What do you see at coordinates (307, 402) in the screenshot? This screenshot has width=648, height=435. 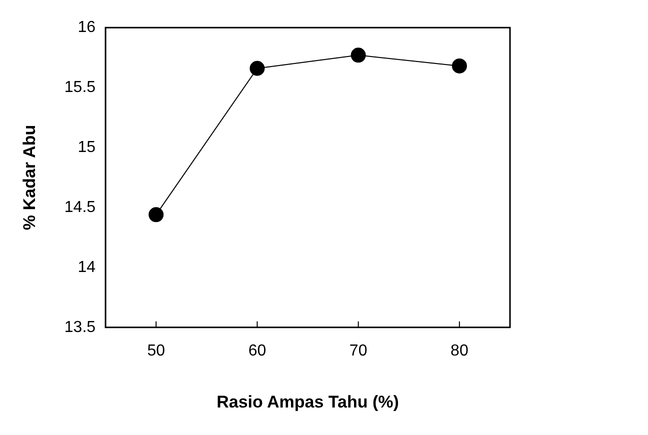 I see `x-axis-title: Rasio Ampas Tahu (%)` at bounding box center [307, 402].